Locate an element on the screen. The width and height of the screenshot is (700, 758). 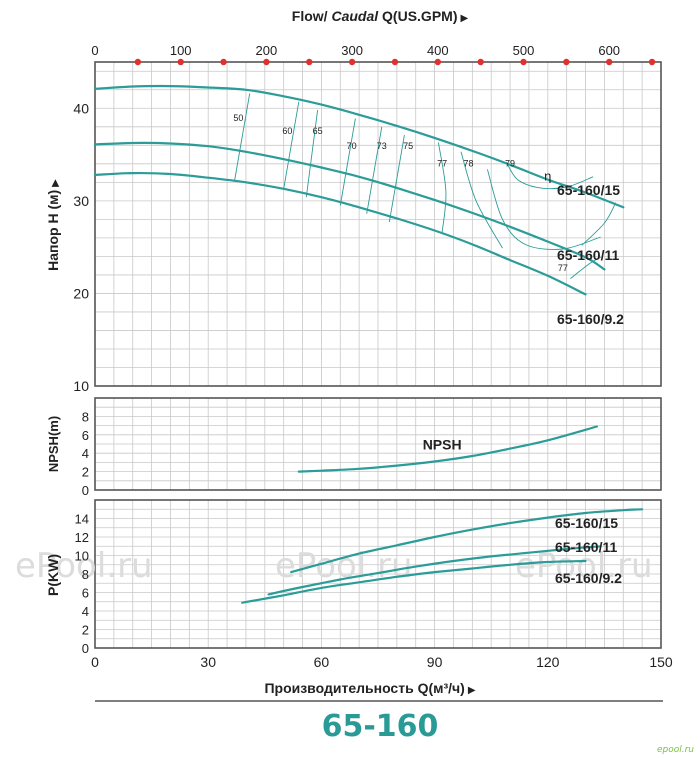
power-y-tick-label: 8 is located at coordinates (85, 574).